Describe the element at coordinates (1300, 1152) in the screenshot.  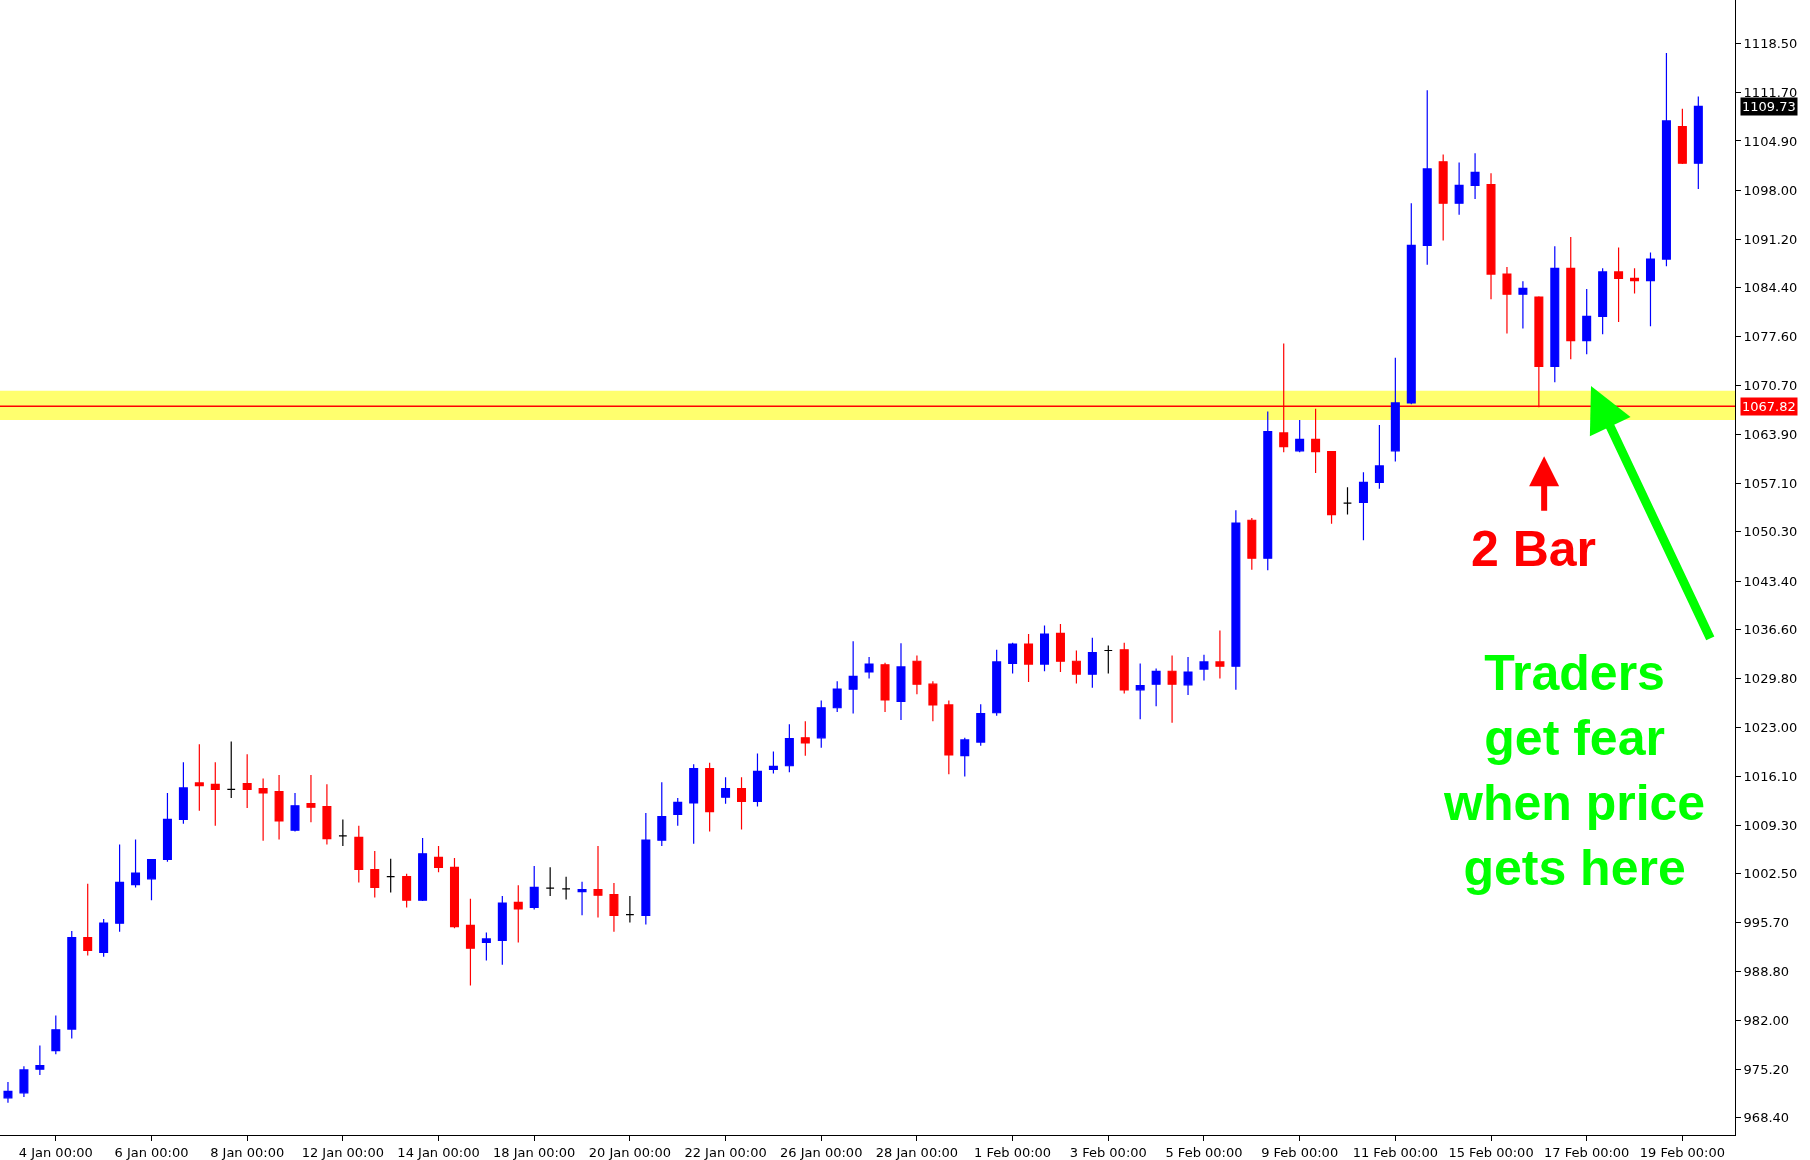
I see `x-tick-label: 9 Feb 00:00` at that location.